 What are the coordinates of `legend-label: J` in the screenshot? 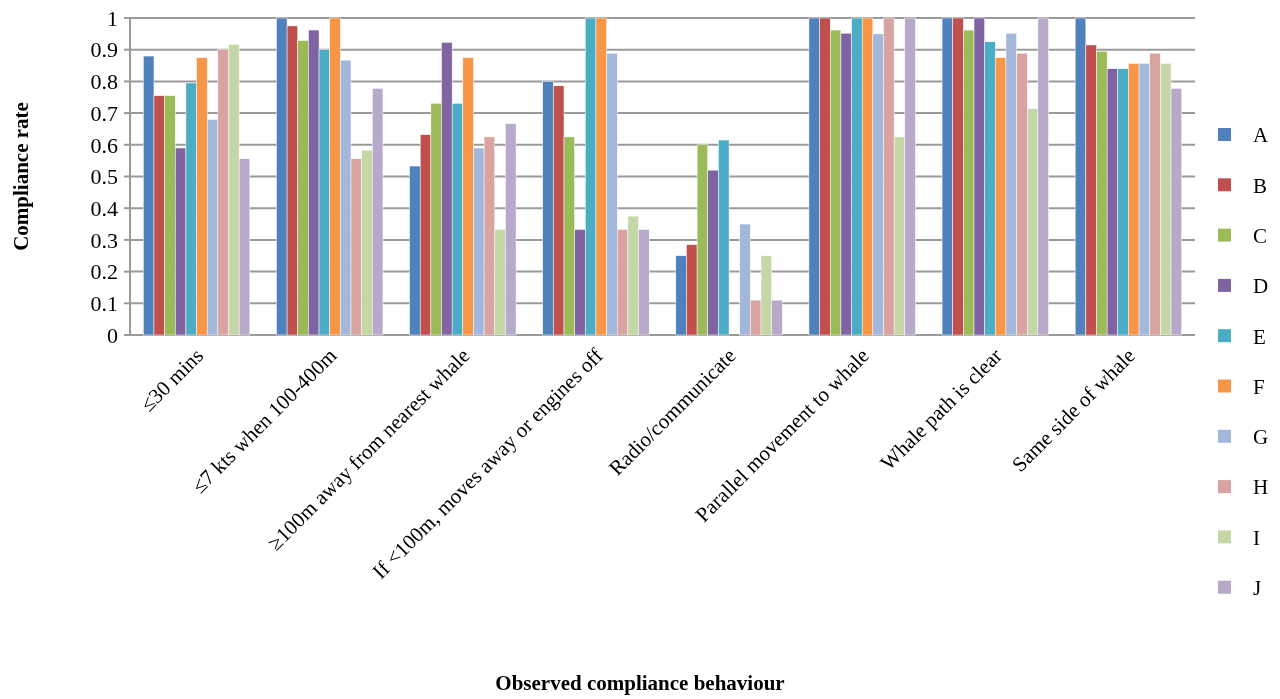 It's located at (1257, 588).